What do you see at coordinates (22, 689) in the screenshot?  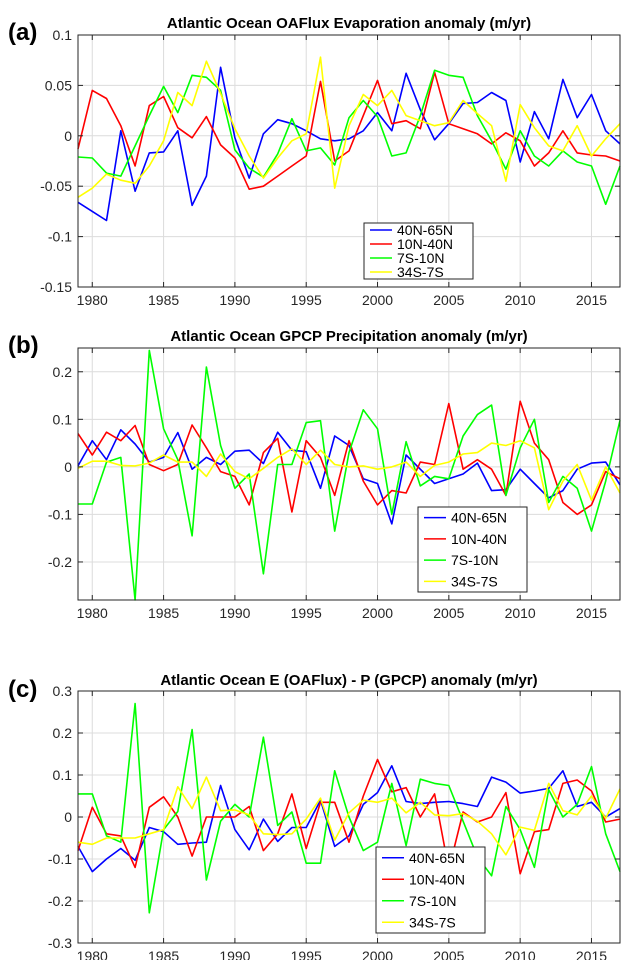 I see `panel-label: (c)` at bounding box center [22, 689].